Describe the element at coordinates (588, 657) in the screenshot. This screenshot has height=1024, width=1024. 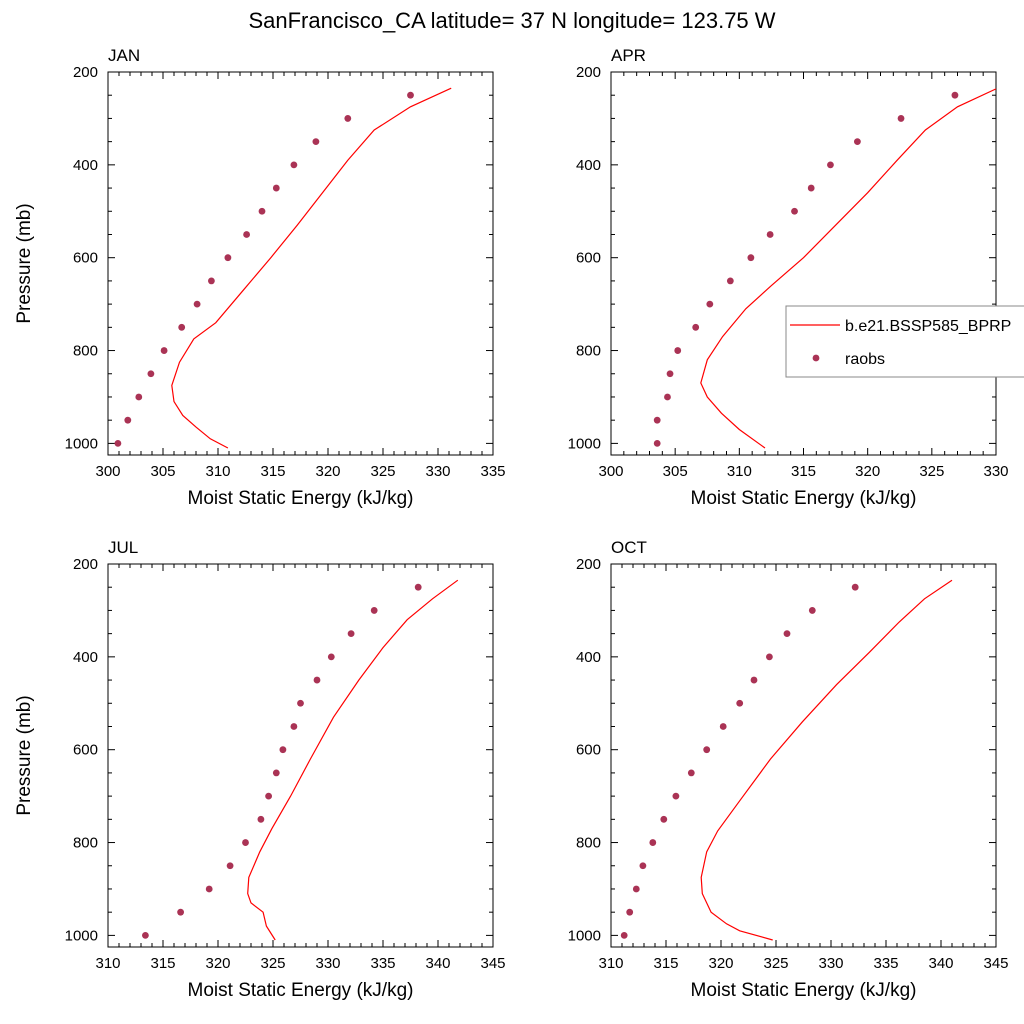
I see `y-tick-label: 400` at that location.